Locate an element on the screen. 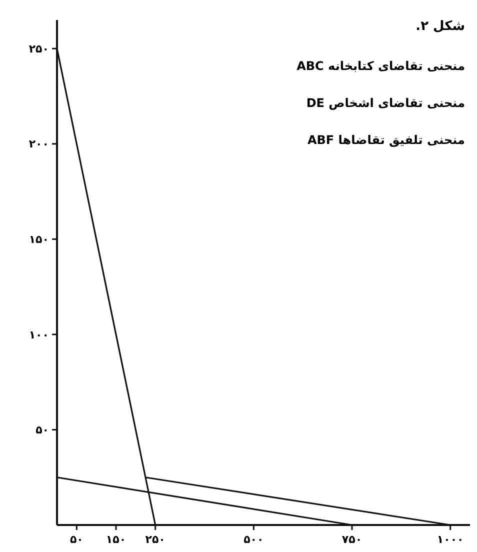 The width and height of the screenshot is (477, 552). y-tick-label: ۲۰۰ is located at coordinates (38, 144).